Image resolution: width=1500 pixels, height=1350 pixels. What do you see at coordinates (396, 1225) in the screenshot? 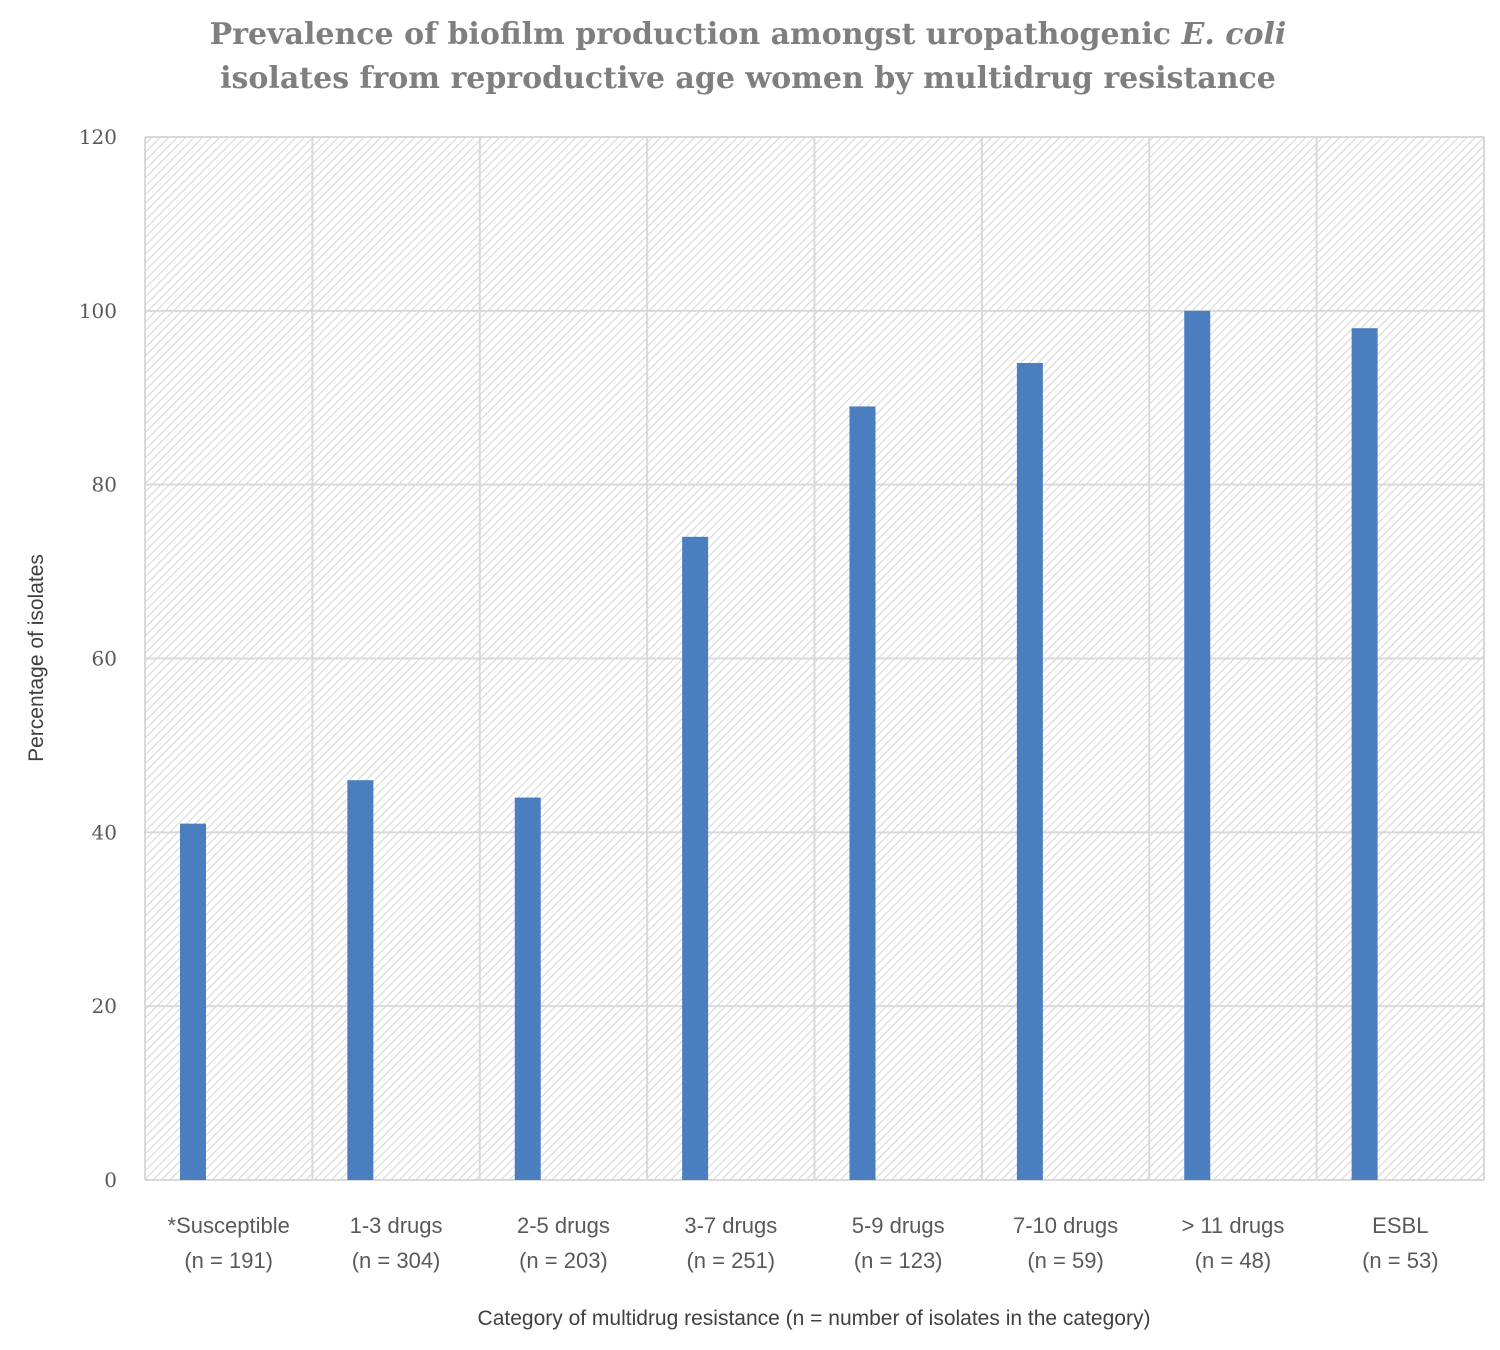
I see `category-label: 1-3 drugs` at bounding box center [396, 1225].